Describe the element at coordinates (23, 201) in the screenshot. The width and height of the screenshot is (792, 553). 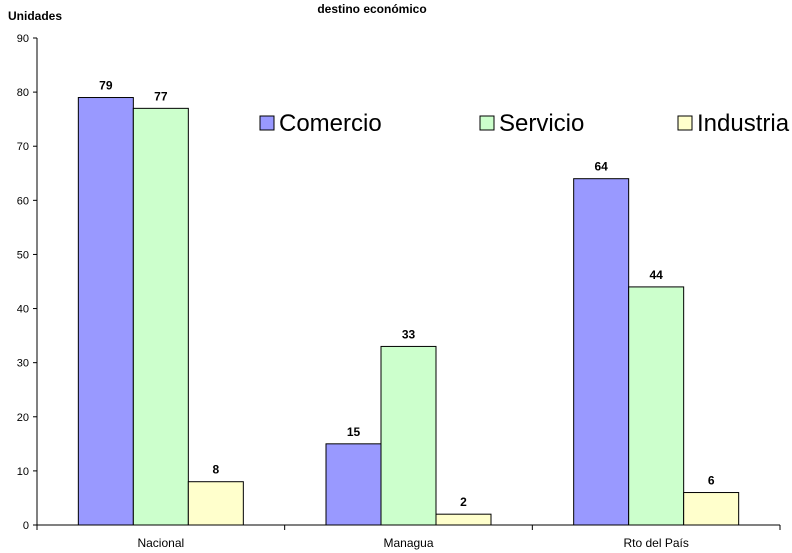
I see `y-tick-label: 60` at that location.